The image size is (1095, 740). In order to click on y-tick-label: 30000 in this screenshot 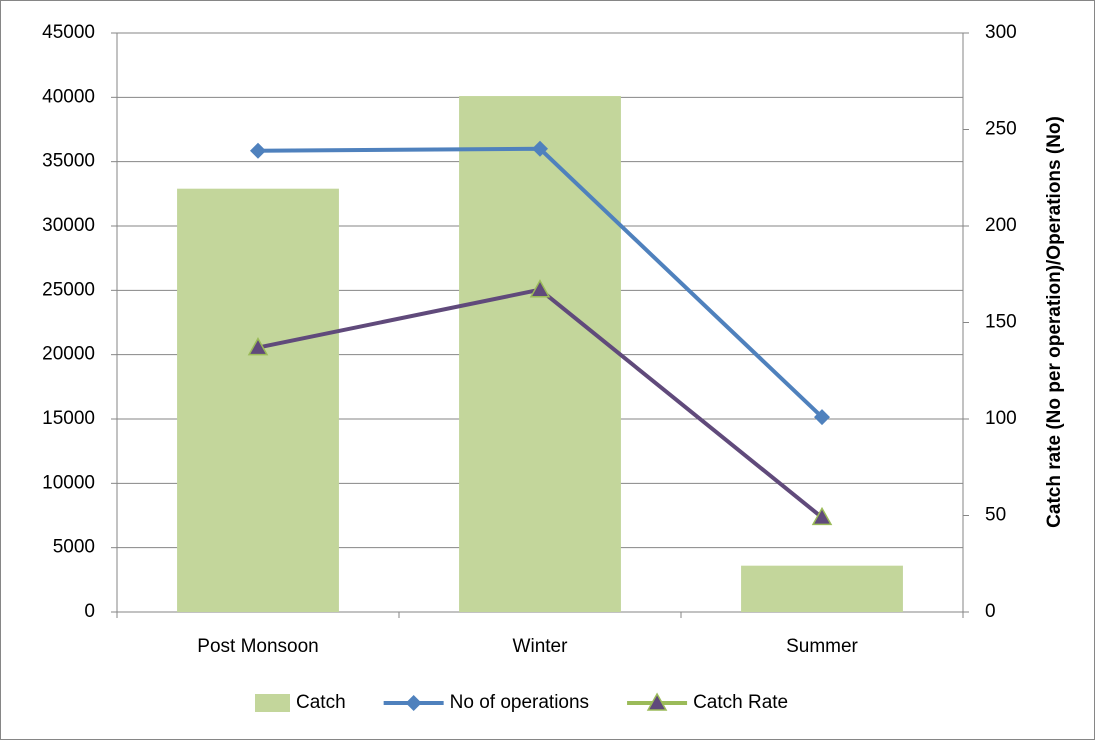, I will do `click(68, 225)`.